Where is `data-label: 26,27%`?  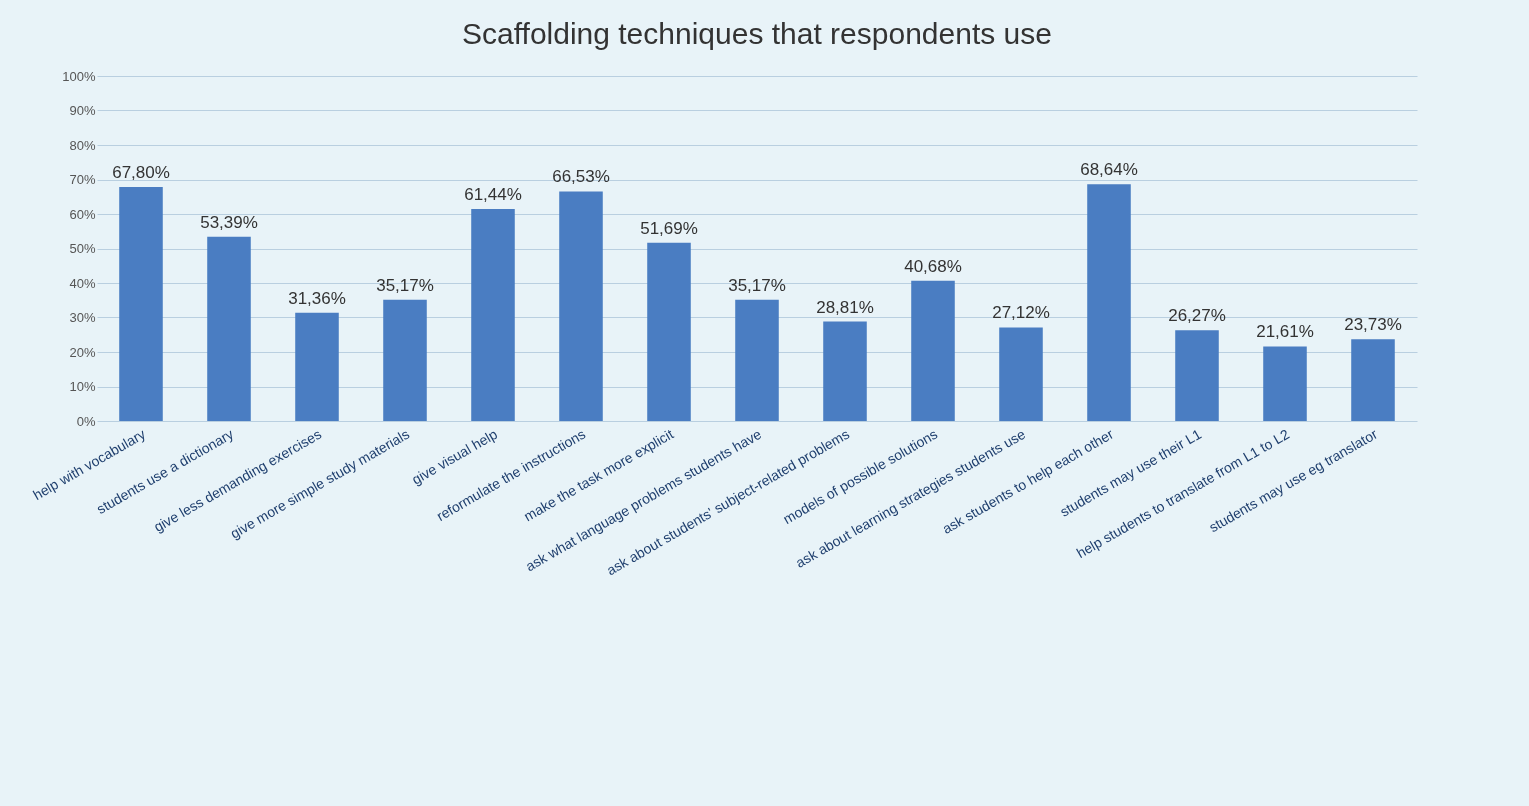 data-label: 26,27% is located at coordinates (1197, 316).